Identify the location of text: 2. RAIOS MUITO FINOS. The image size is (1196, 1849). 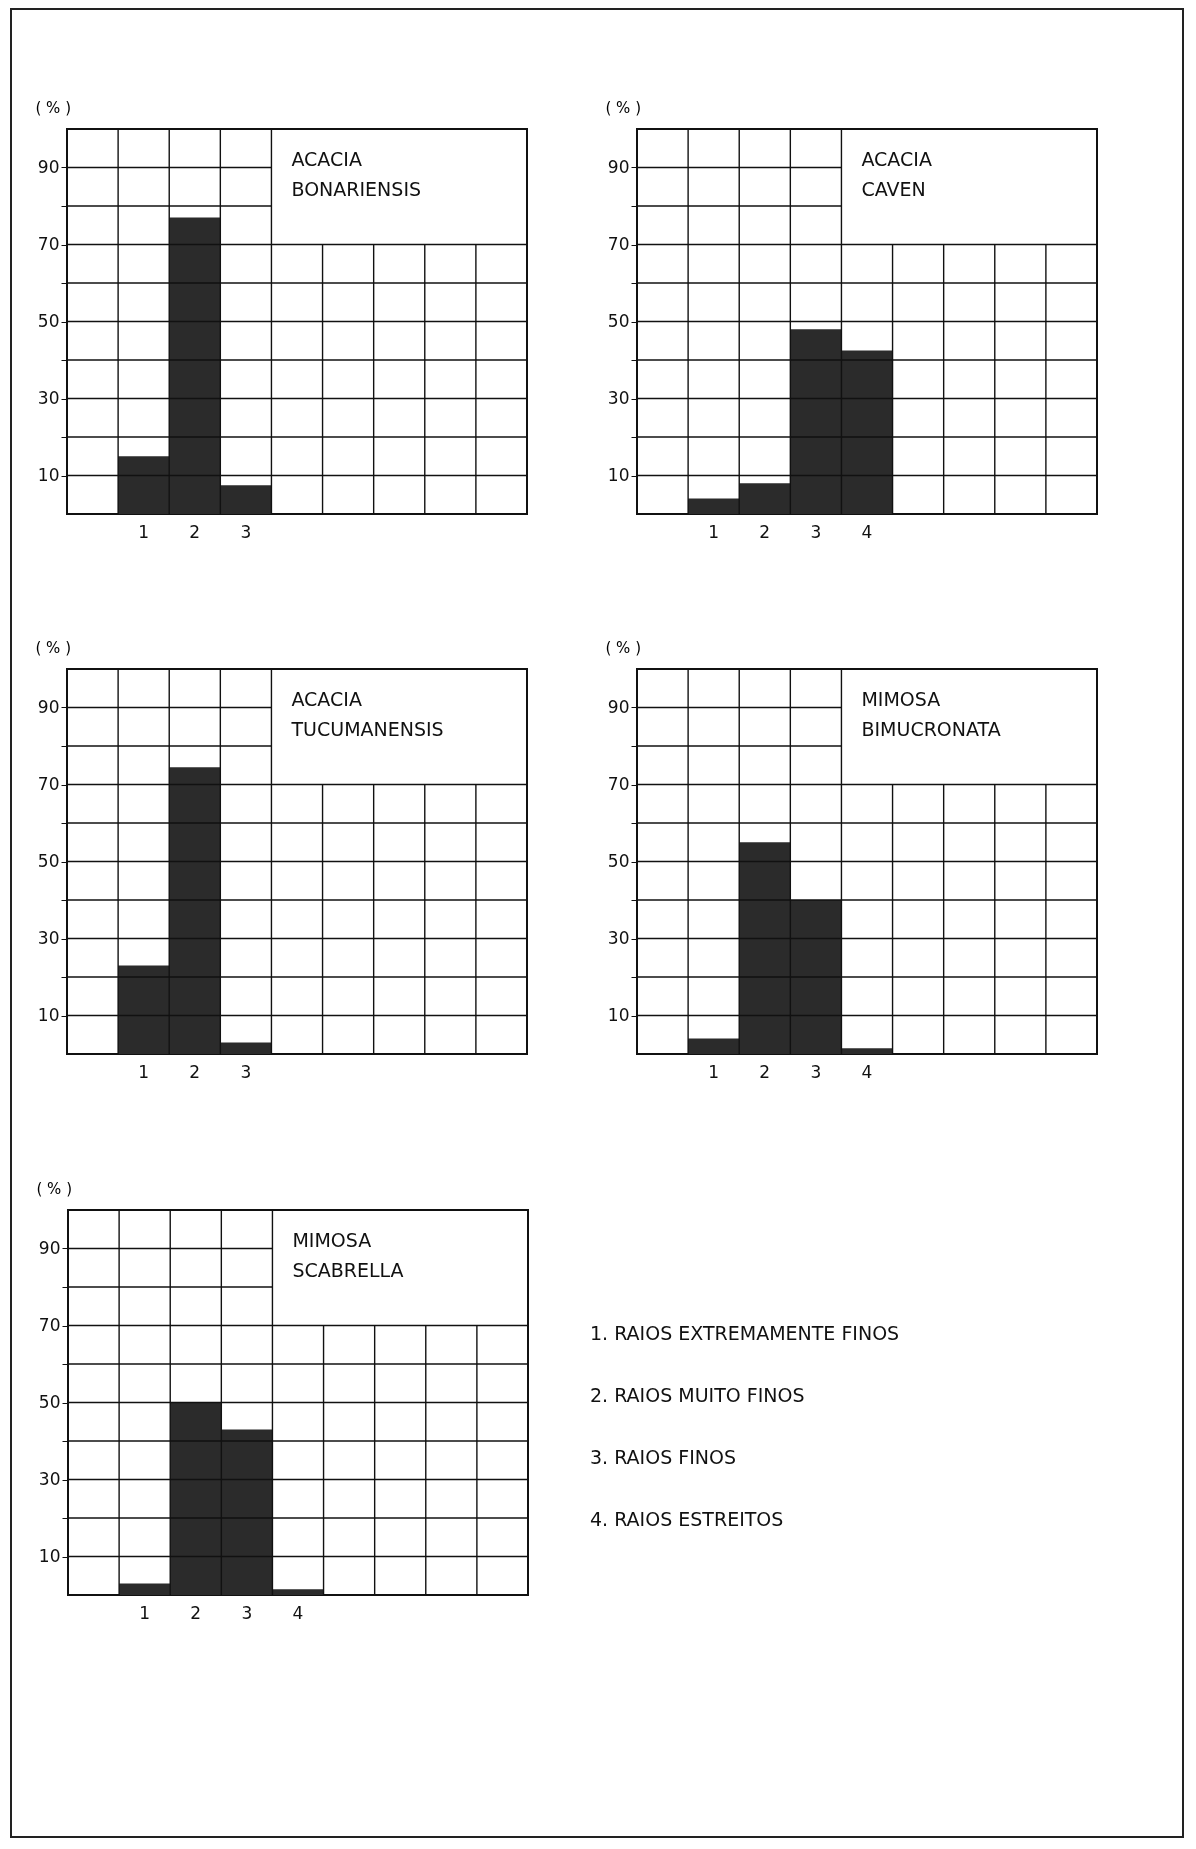
(697, 1395).